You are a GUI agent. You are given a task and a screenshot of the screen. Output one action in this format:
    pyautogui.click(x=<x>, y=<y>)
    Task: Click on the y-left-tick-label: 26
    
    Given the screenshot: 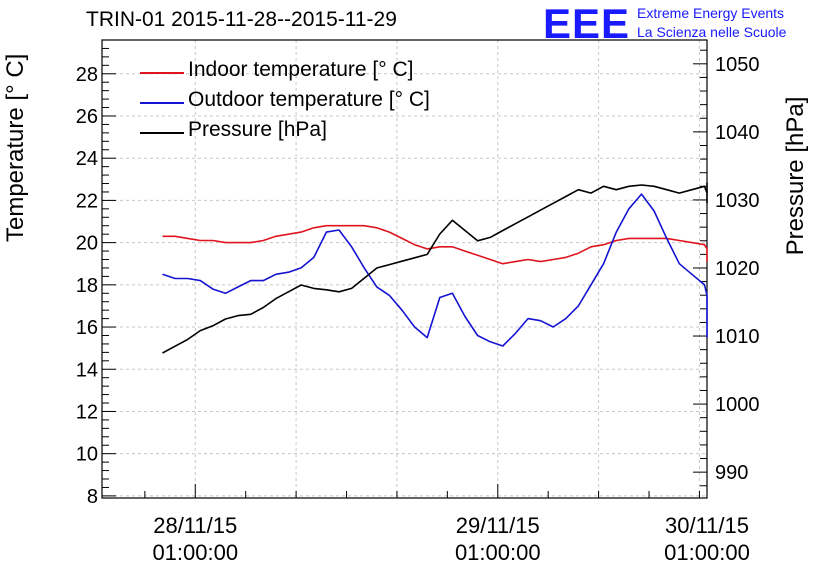 What is the action you would take?
    pyautogui.click(x=87, y=117)
    